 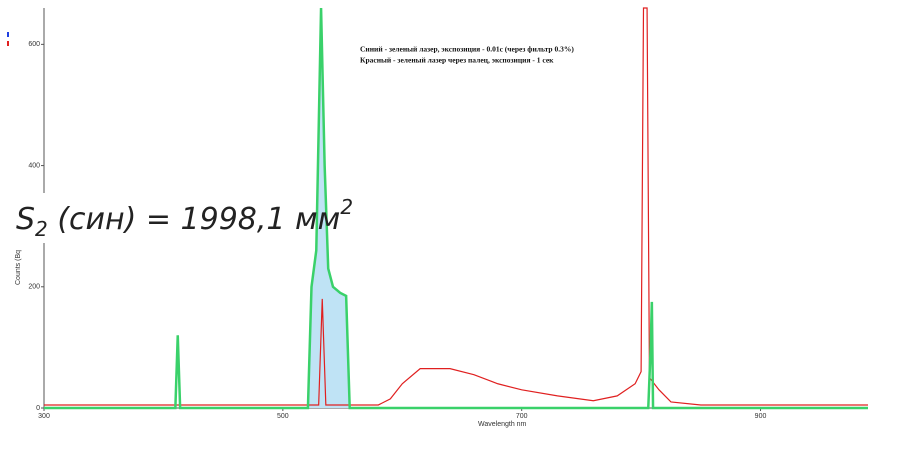 What do you see at coordinates (38, 408) in the screenshot?
I see `y-tick-label: 0` at bounding box center [38, 408].